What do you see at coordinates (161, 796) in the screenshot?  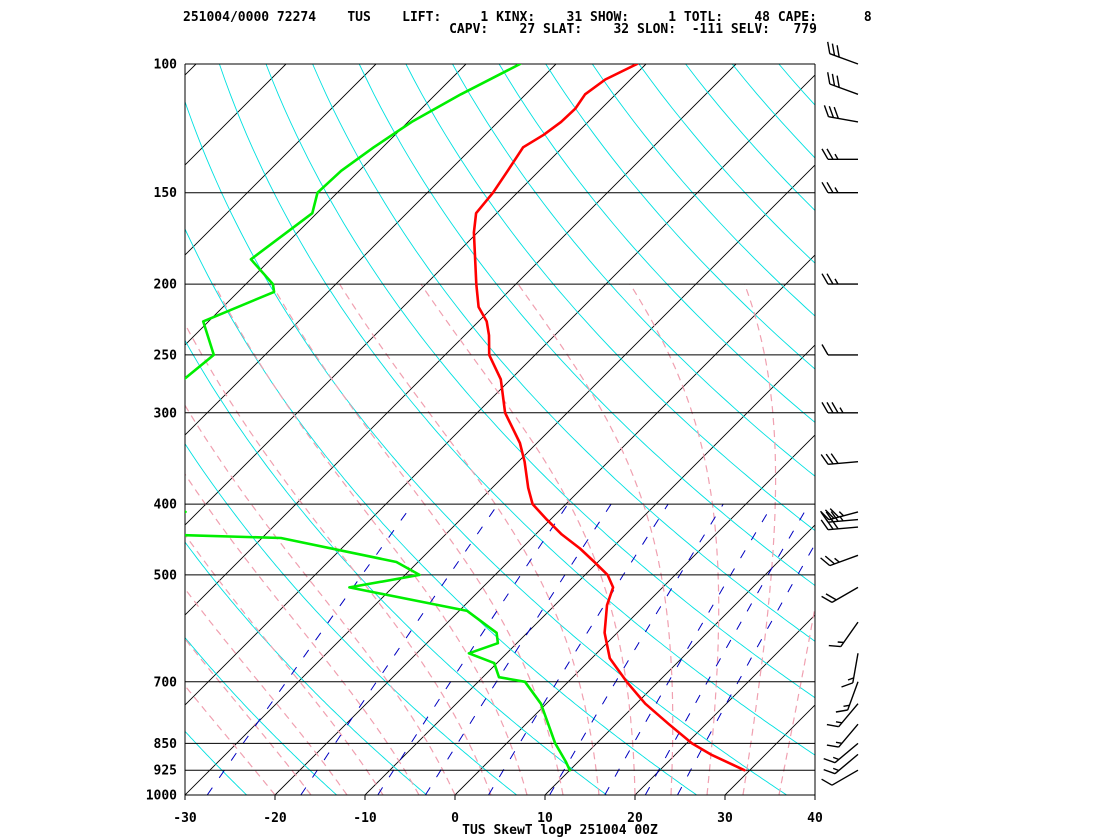 I see `pressure-tick-label: 1000` at bounding box center [161, 796].